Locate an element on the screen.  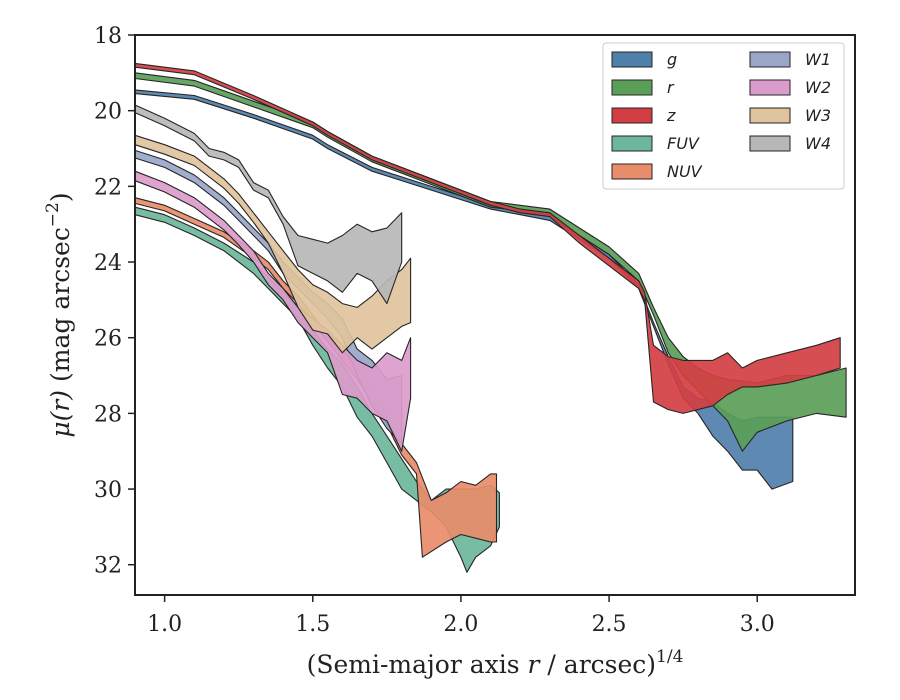
legend-swatch-w1 is located at coordinates (770, 59).